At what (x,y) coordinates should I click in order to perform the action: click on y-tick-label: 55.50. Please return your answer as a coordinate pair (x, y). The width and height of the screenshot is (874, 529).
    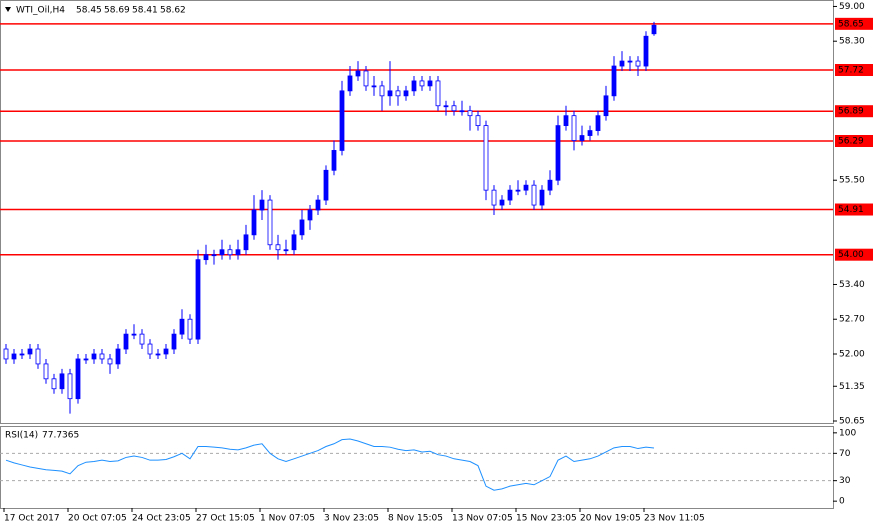
    Looking at the image, I should click on (852, 181).